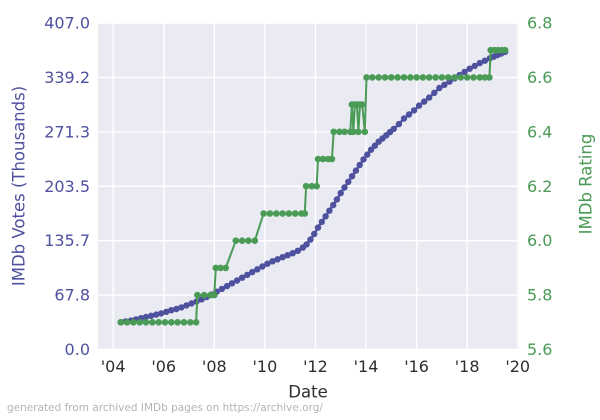 The width and height of the screenshot is (600, 420). Describe the element at coordinates (467, 366) in the screenshot. I see `x-tick-label: '18` at that location.